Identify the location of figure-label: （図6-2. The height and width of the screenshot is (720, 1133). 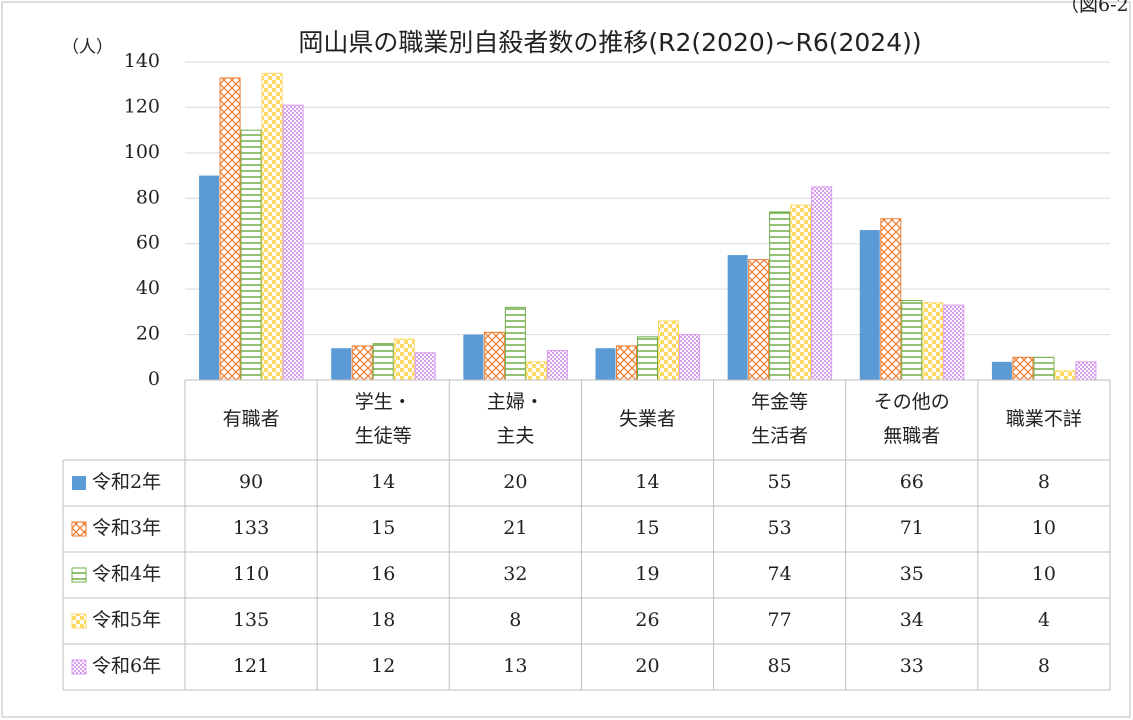
(1094, 8).